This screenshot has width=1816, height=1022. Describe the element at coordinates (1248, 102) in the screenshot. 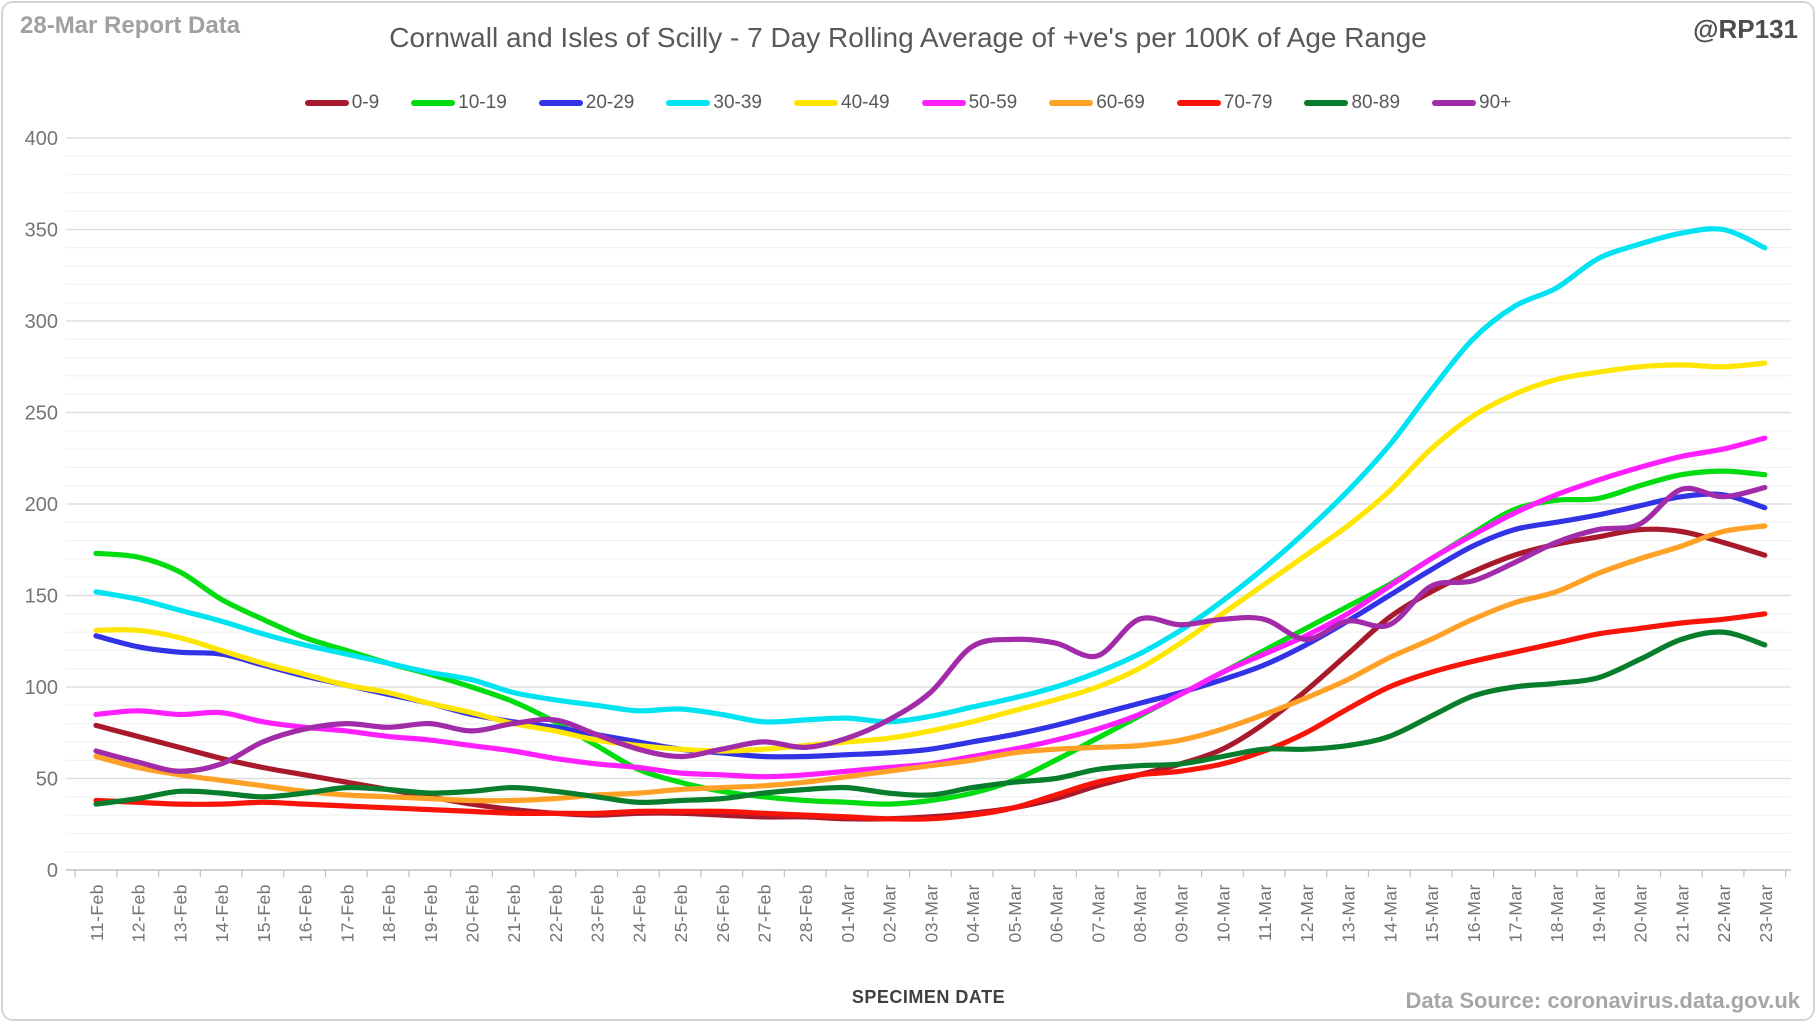

I see `legend-label: 70-79` at that location.